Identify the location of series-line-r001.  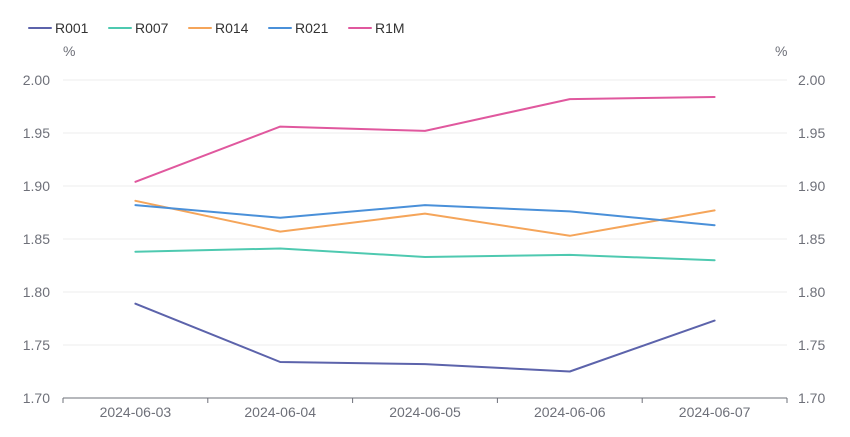
(425, 337).